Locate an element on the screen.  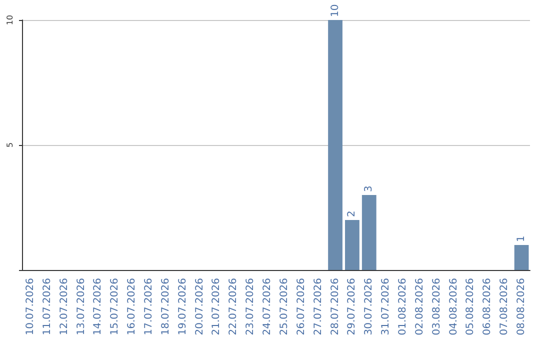
x-tick-label: 01.08.2026 is located at coordinates (403, 307).